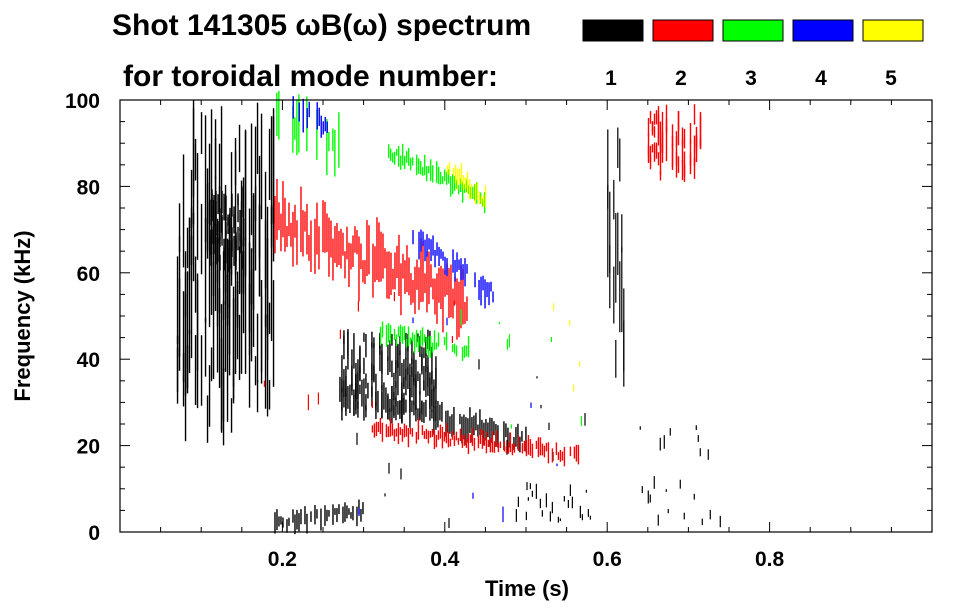 The image size is (963, 615). I want to click on spectrum-feature-mode-1-scatter, so click(471, 444).